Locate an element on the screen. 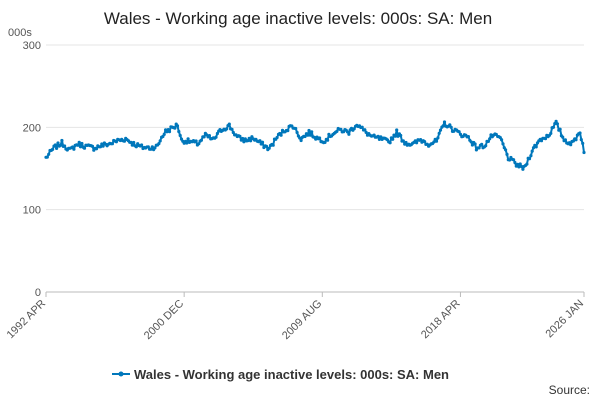 The width and height of the screenshot is (600, 400). y-tick-label: 100 is located at coordinates (32, 211).